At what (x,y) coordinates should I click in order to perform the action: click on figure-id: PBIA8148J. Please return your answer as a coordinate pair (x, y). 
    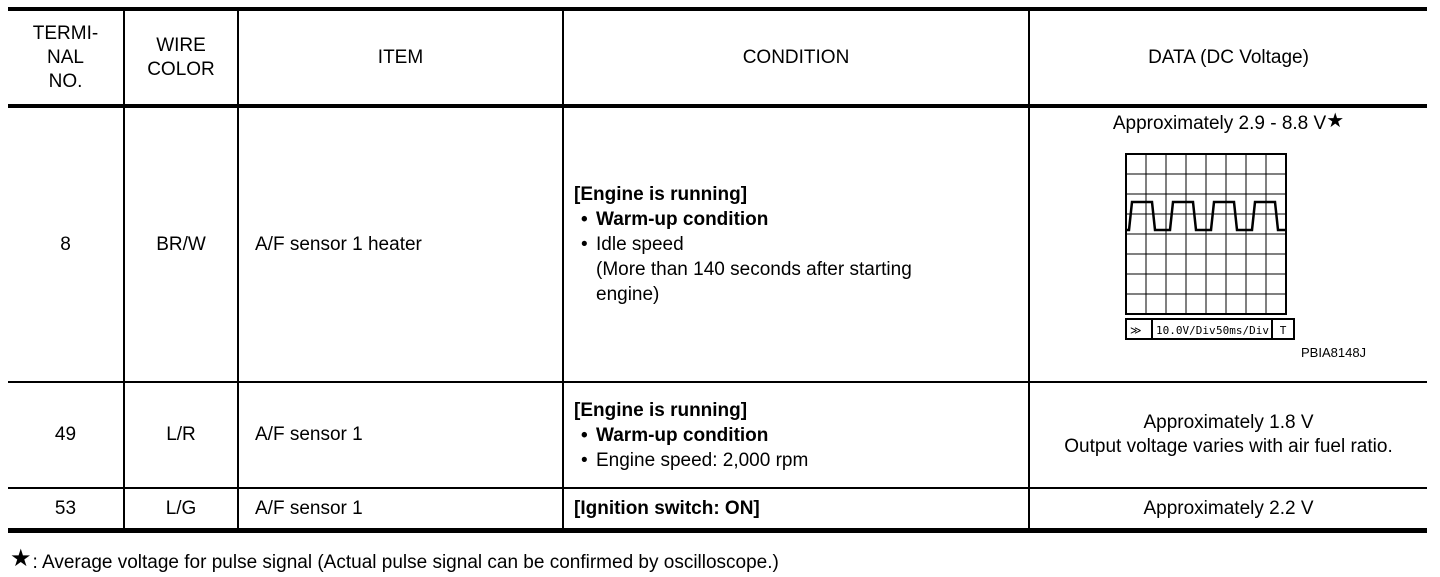
    Looking at the image, I should click on (1334, 352).